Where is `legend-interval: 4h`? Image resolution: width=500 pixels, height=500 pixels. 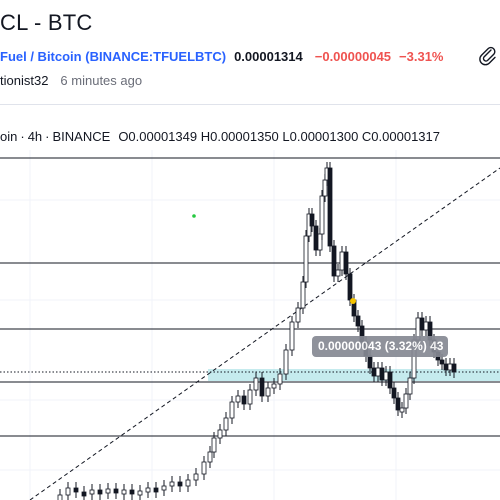
legend-interval: 4h is located at coordinates (35, 136).